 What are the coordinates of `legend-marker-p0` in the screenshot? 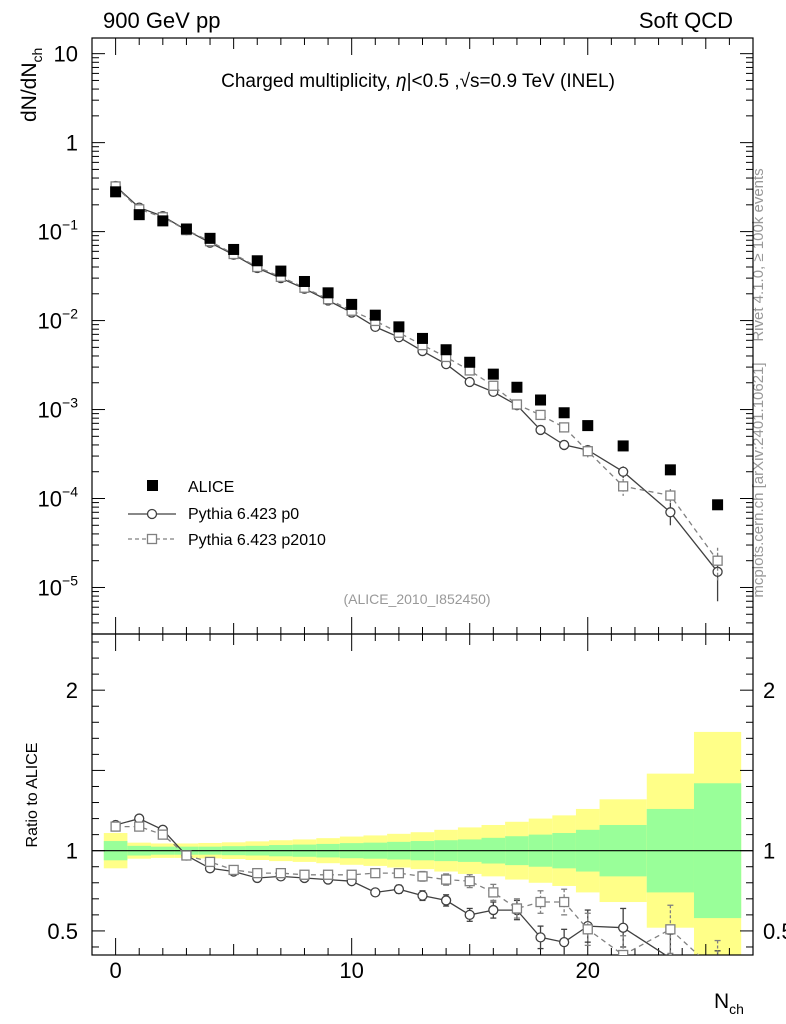 It's located at (152, 514).